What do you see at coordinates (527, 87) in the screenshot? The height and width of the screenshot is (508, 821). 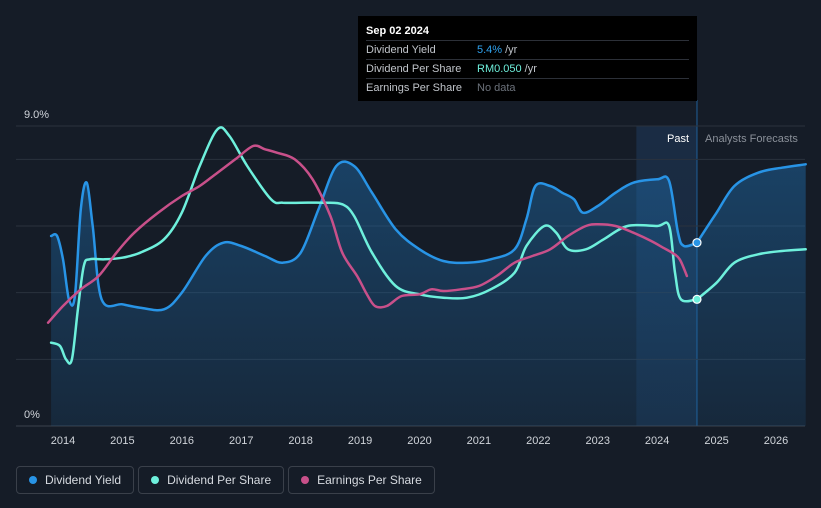 I see `tooltip-row-earnings-per-share: Earnings Per Share No data` at bounding box center [527, 87].